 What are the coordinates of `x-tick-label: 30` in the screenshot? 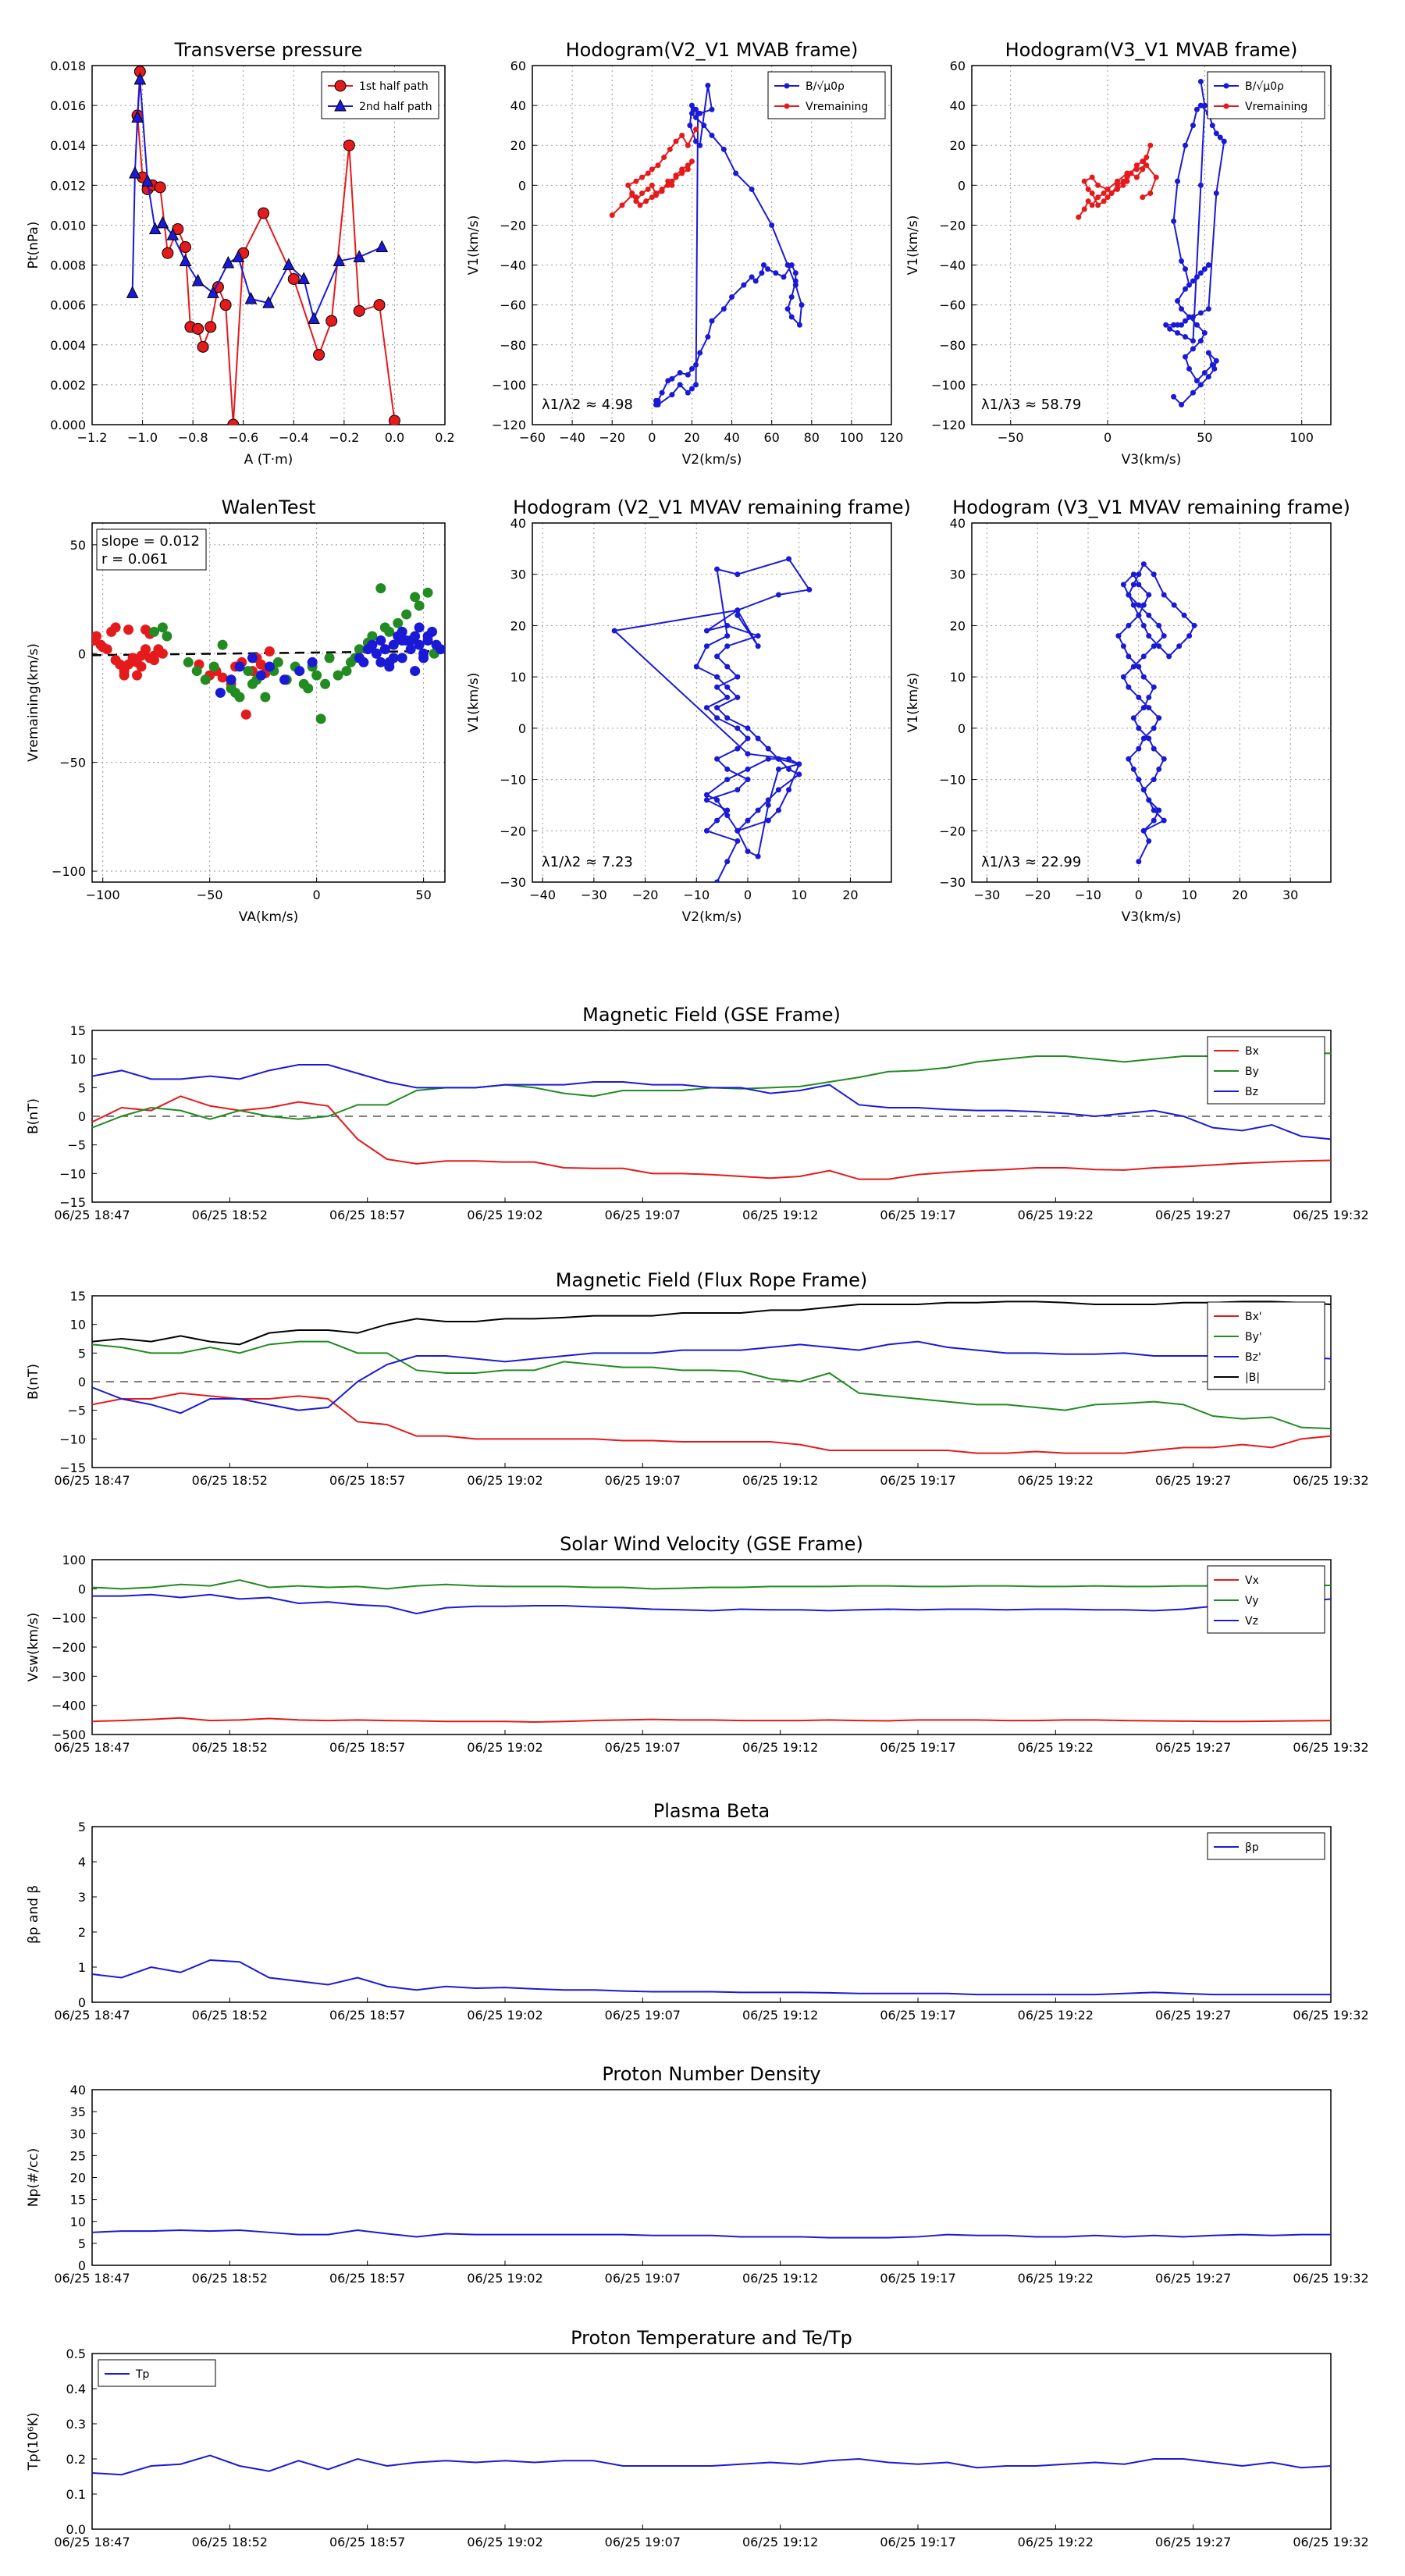 It's located at (1290, 895).